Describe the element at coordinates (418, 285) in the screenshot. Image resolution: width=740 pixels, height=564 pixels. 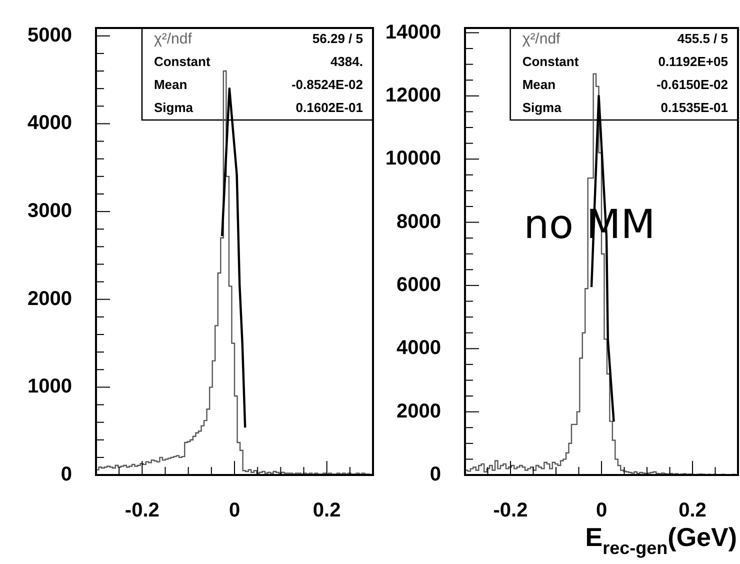
I see `y-tick-label: 6000` at that location.